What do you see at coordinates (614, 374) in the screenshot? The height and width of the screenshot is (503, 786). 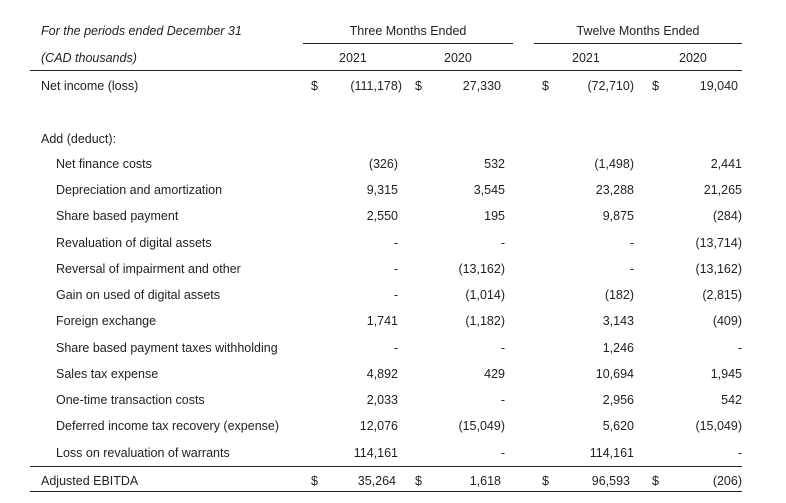 I see `value-cell: 10,694` at bounding box center [614, 374].